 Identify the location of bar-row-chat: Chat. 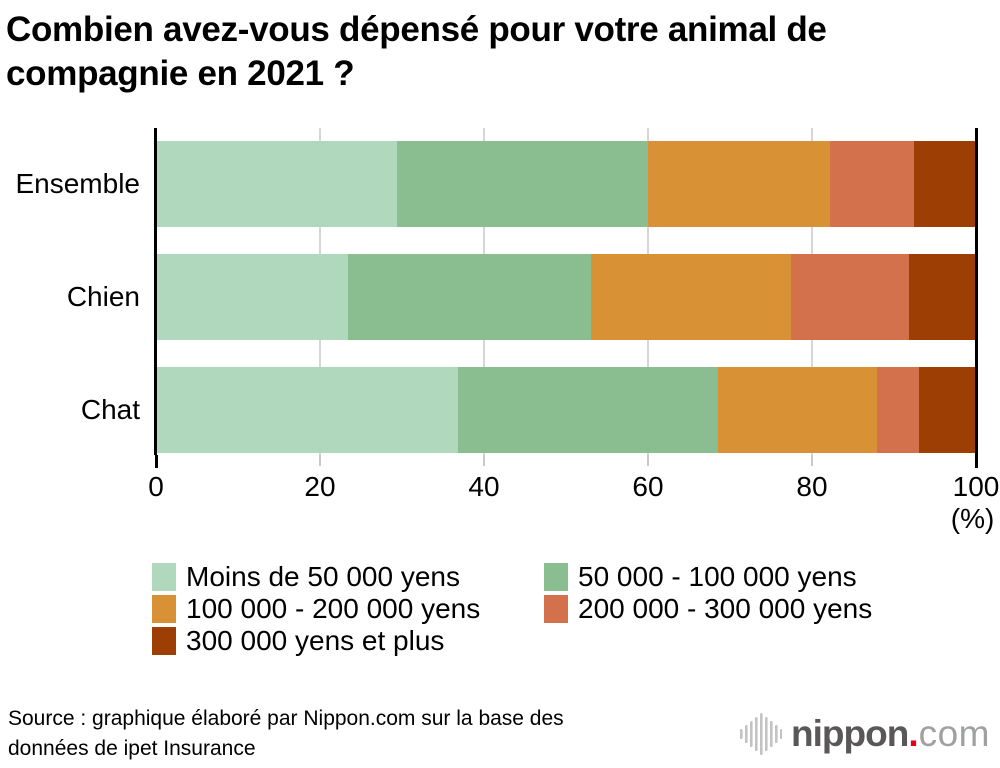
(528, 410).